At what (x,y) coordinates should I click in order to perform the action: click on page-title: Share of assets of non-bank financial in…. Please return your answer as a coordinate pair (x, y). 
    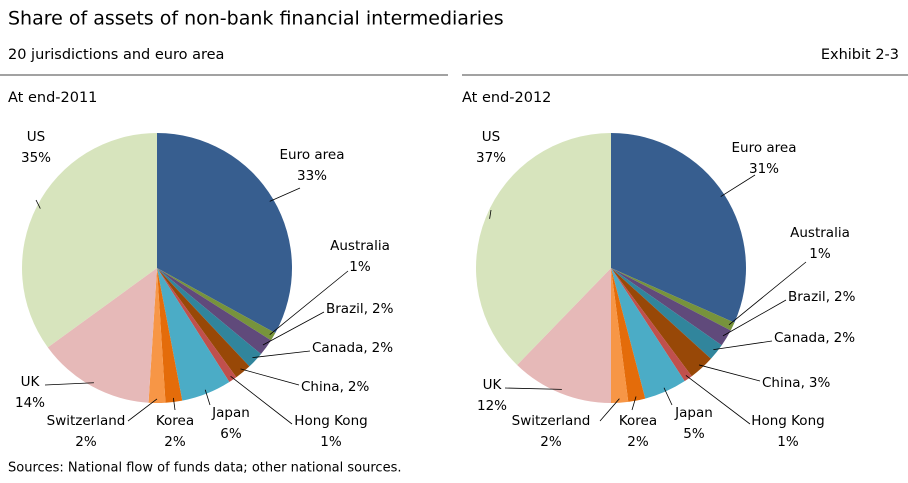
    Looking at the image, I should click on (256, 19).